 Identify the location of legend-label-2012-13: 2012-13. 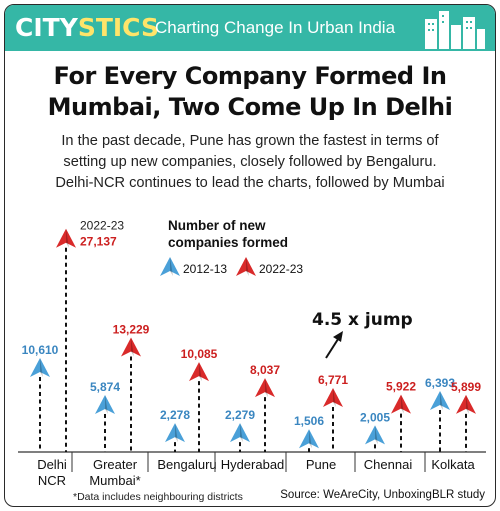
(205, 269).